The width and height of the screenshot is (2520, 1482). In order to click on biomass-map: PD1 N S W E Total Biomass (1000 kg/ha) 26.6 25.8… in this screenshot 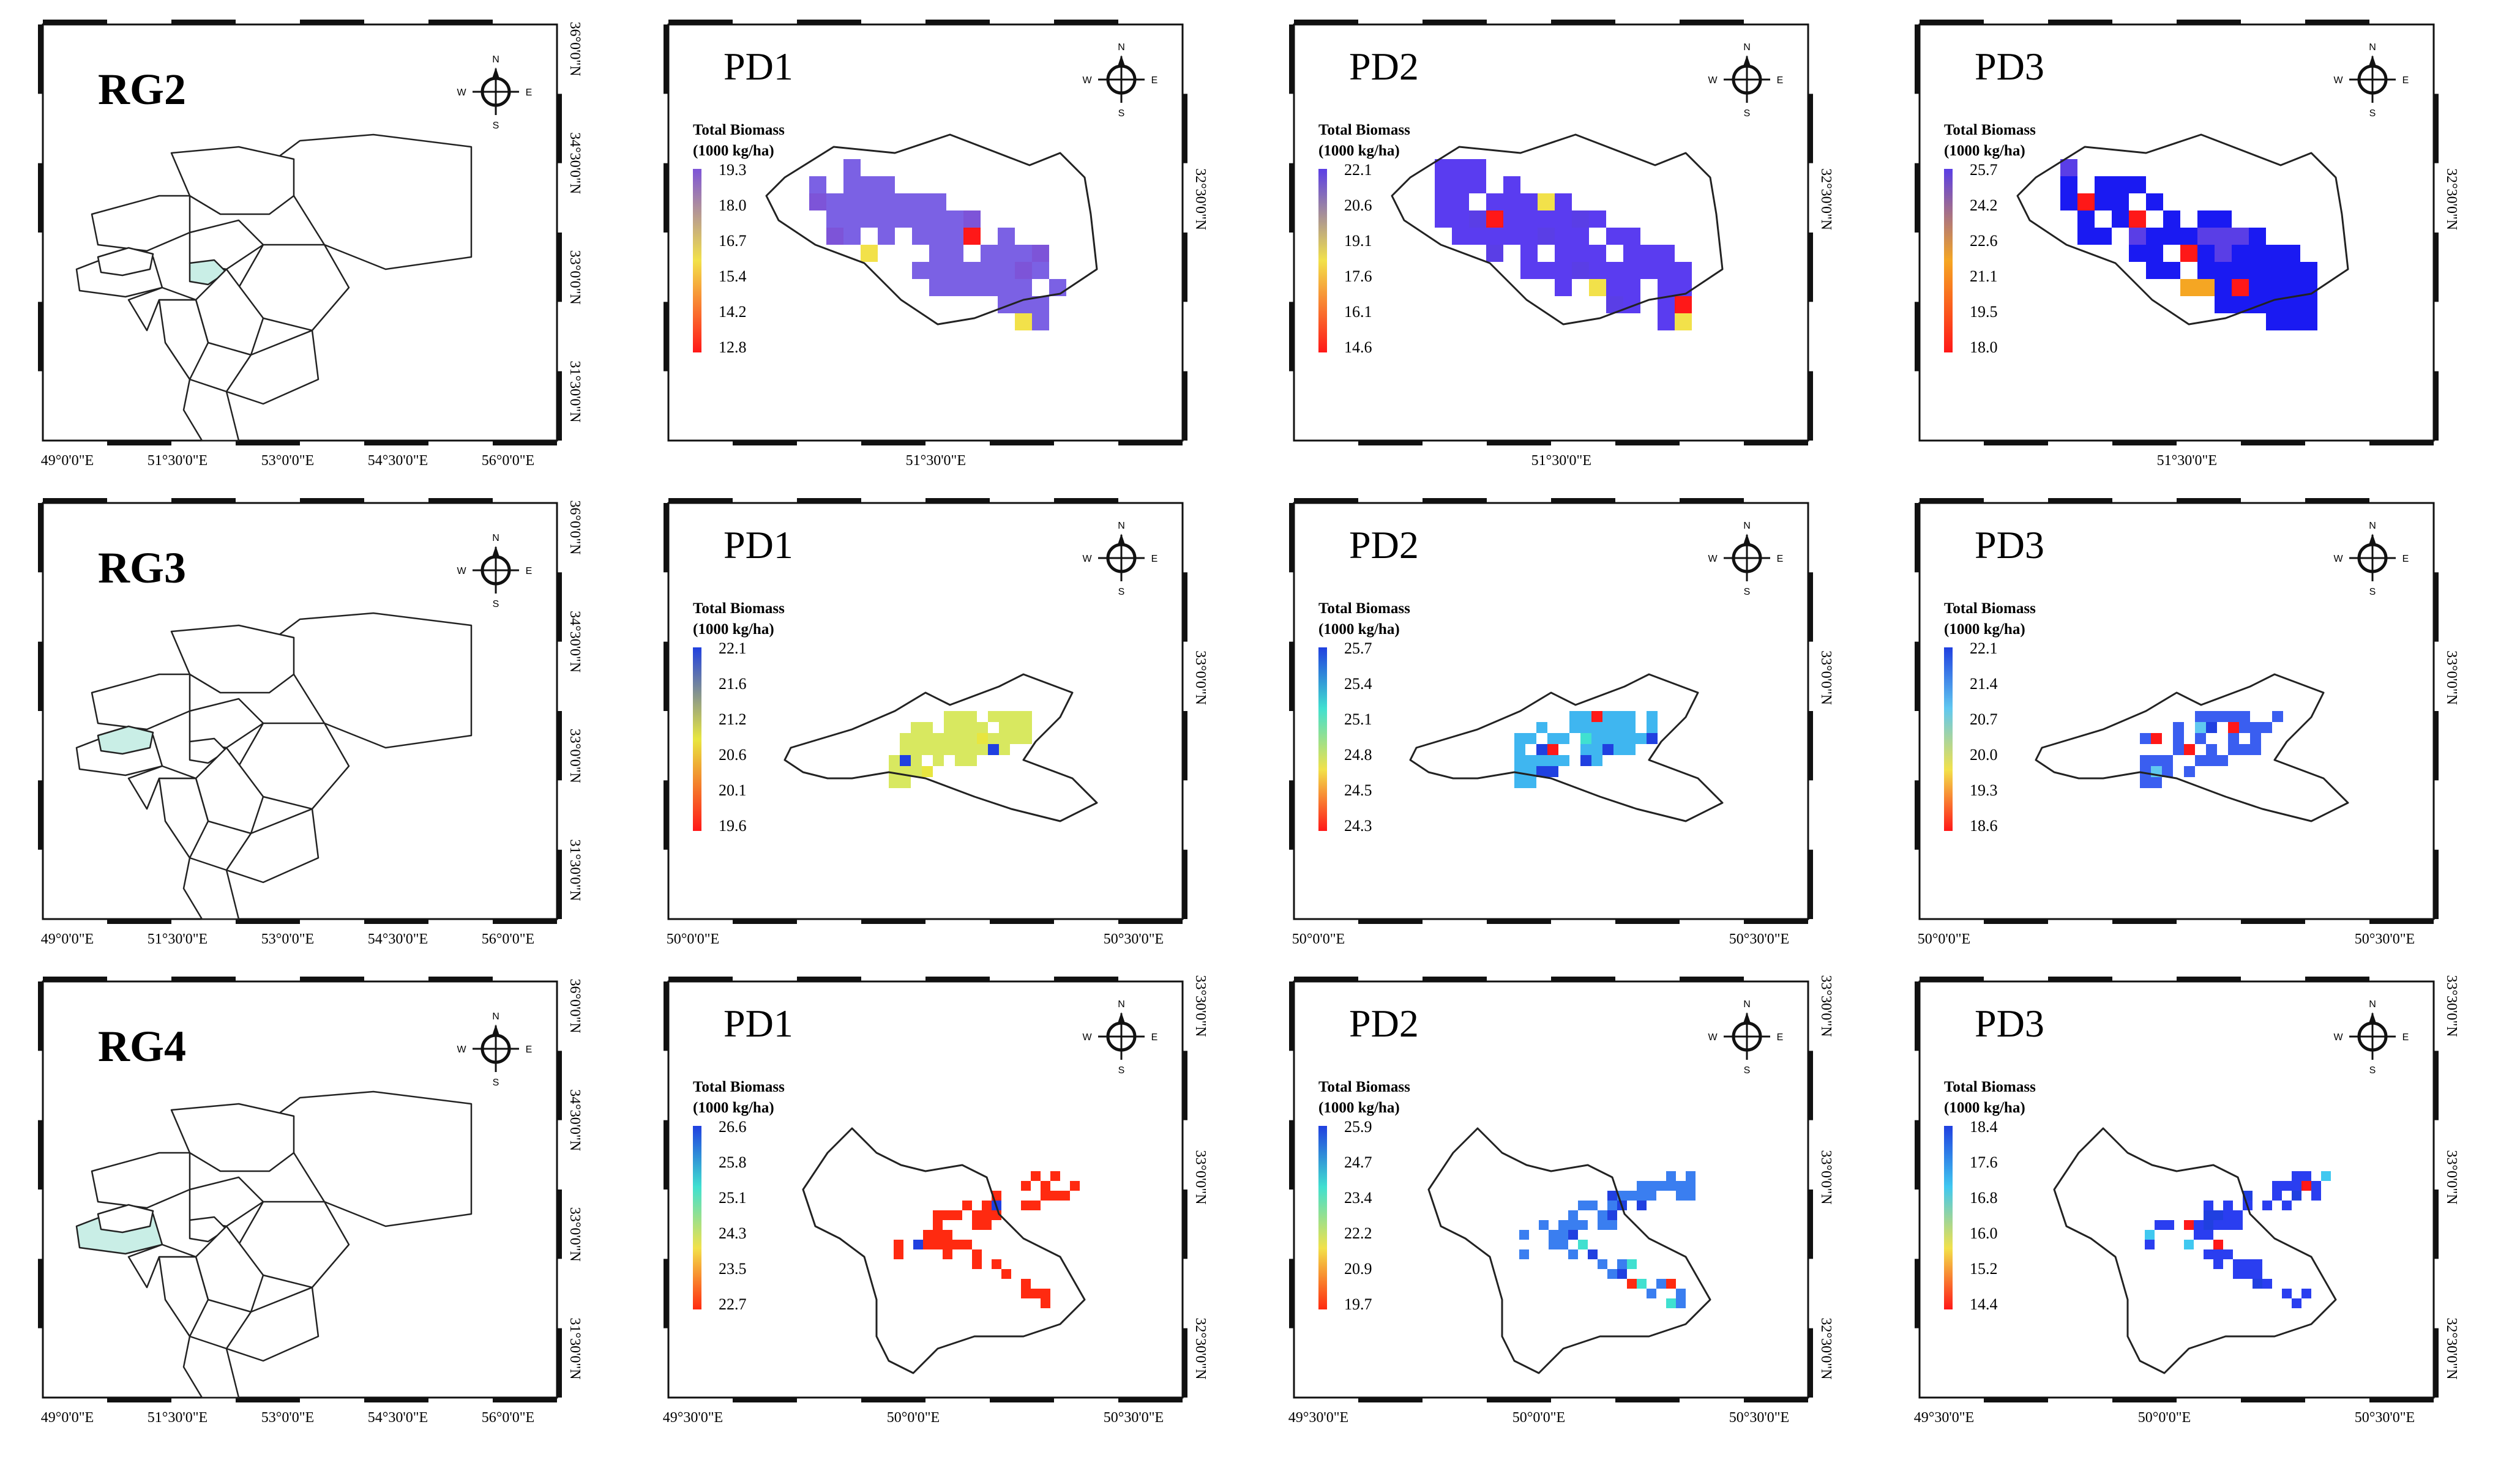, I will do `click(936, 1200)`.